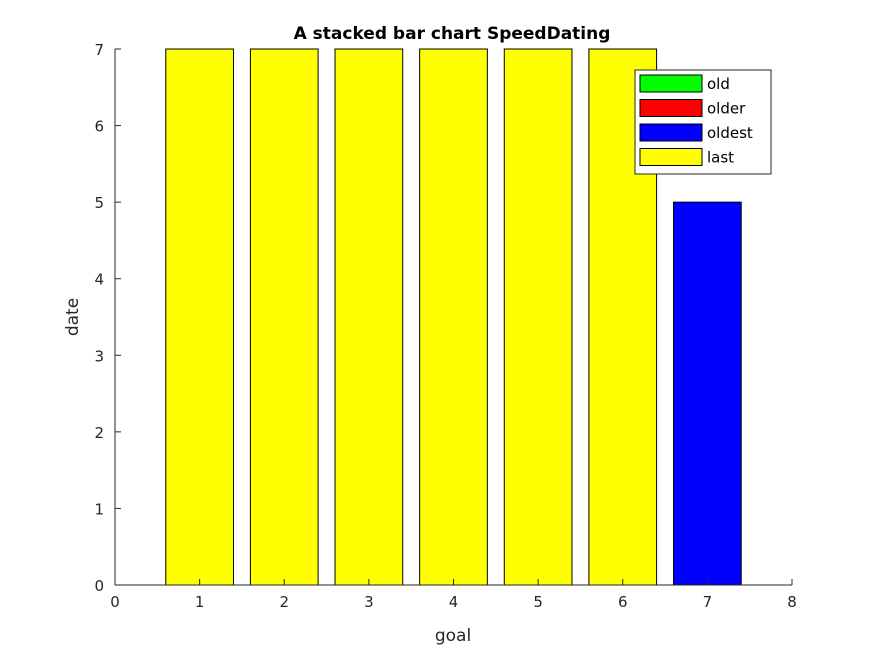  Describe the element at coordinates (452, 34) in the screenshot. I see `chart-title: A stacked bar chart SpeedDating` at that location.